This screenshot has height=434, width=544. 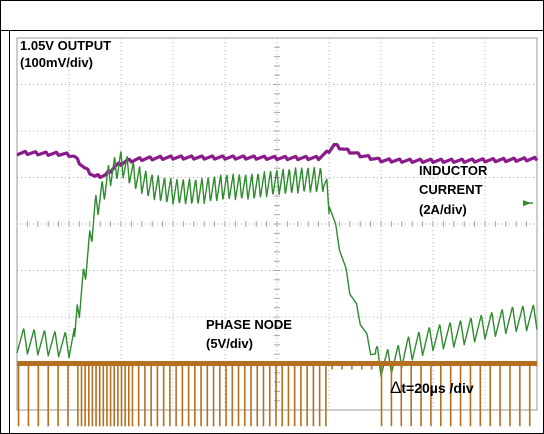 What do you see at coordinates (437, 388) in the screenshot?
I see `timebase-value: t=20µs /div` at bounding box center [437, 388].